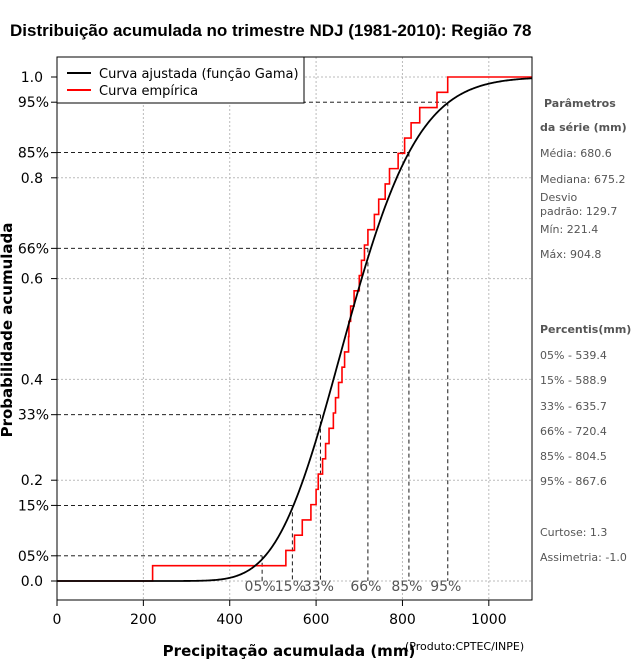  What do you see at coordinates (199, 74) in the screenshot?
I see `legend-label: Curva ajustada (função Gama)` at bounding box center [199, 74].